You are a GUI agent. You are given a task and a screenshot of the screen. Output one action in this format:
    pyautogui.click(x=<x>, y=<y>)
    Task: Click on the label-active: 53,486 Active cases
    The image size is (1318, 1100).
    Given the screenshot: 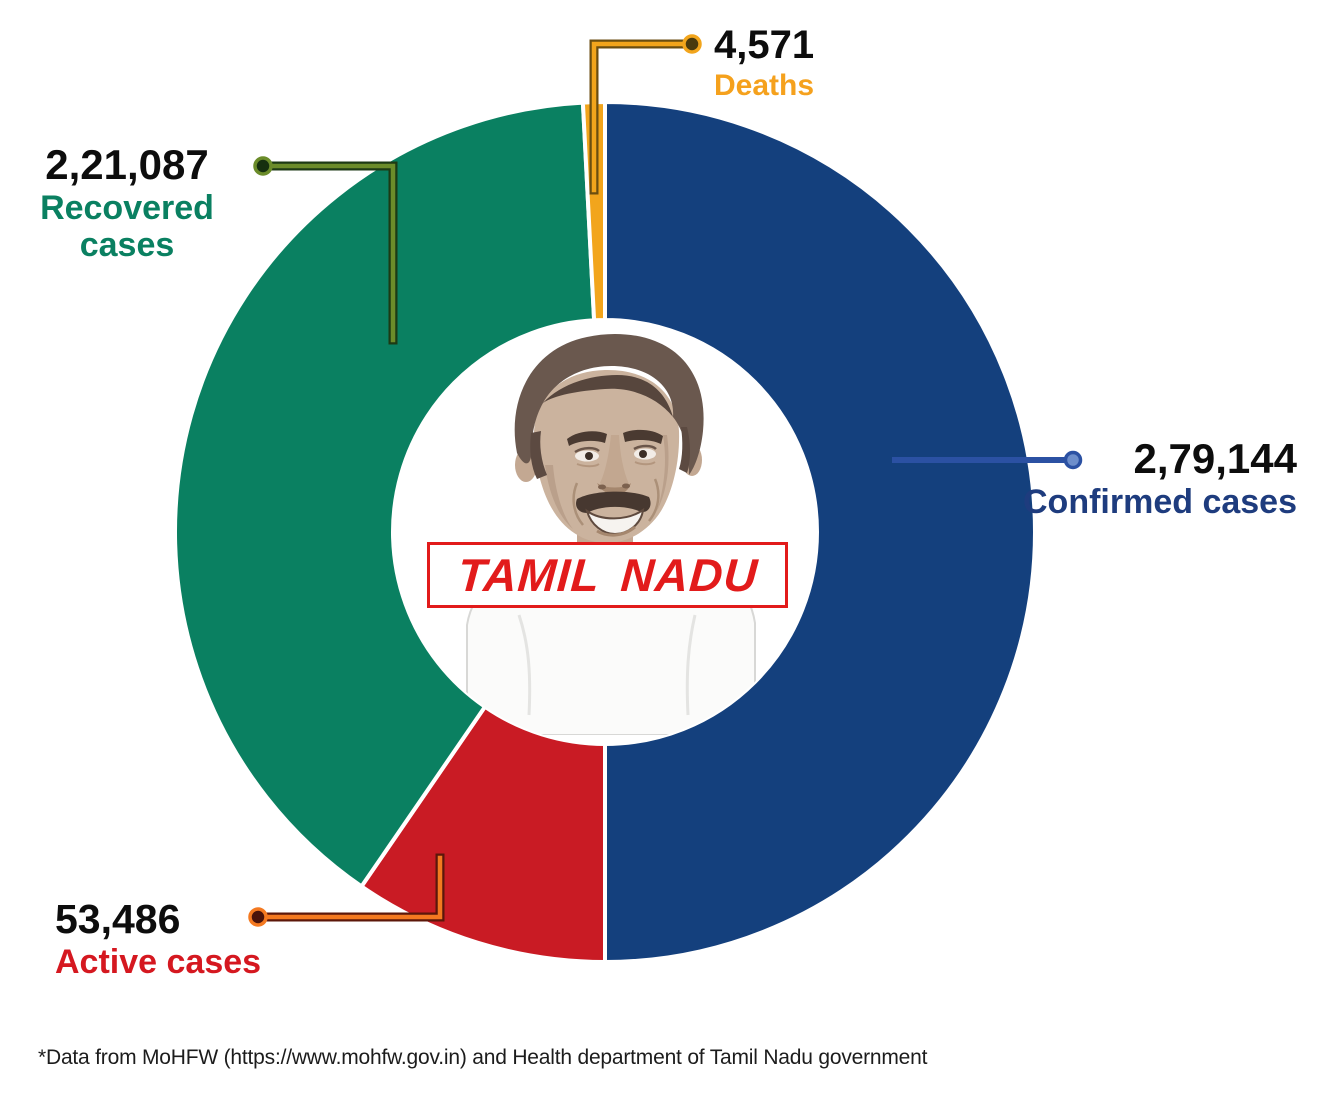 What is the action you would take?
    pyautogui.click(x=158, y=939)
    